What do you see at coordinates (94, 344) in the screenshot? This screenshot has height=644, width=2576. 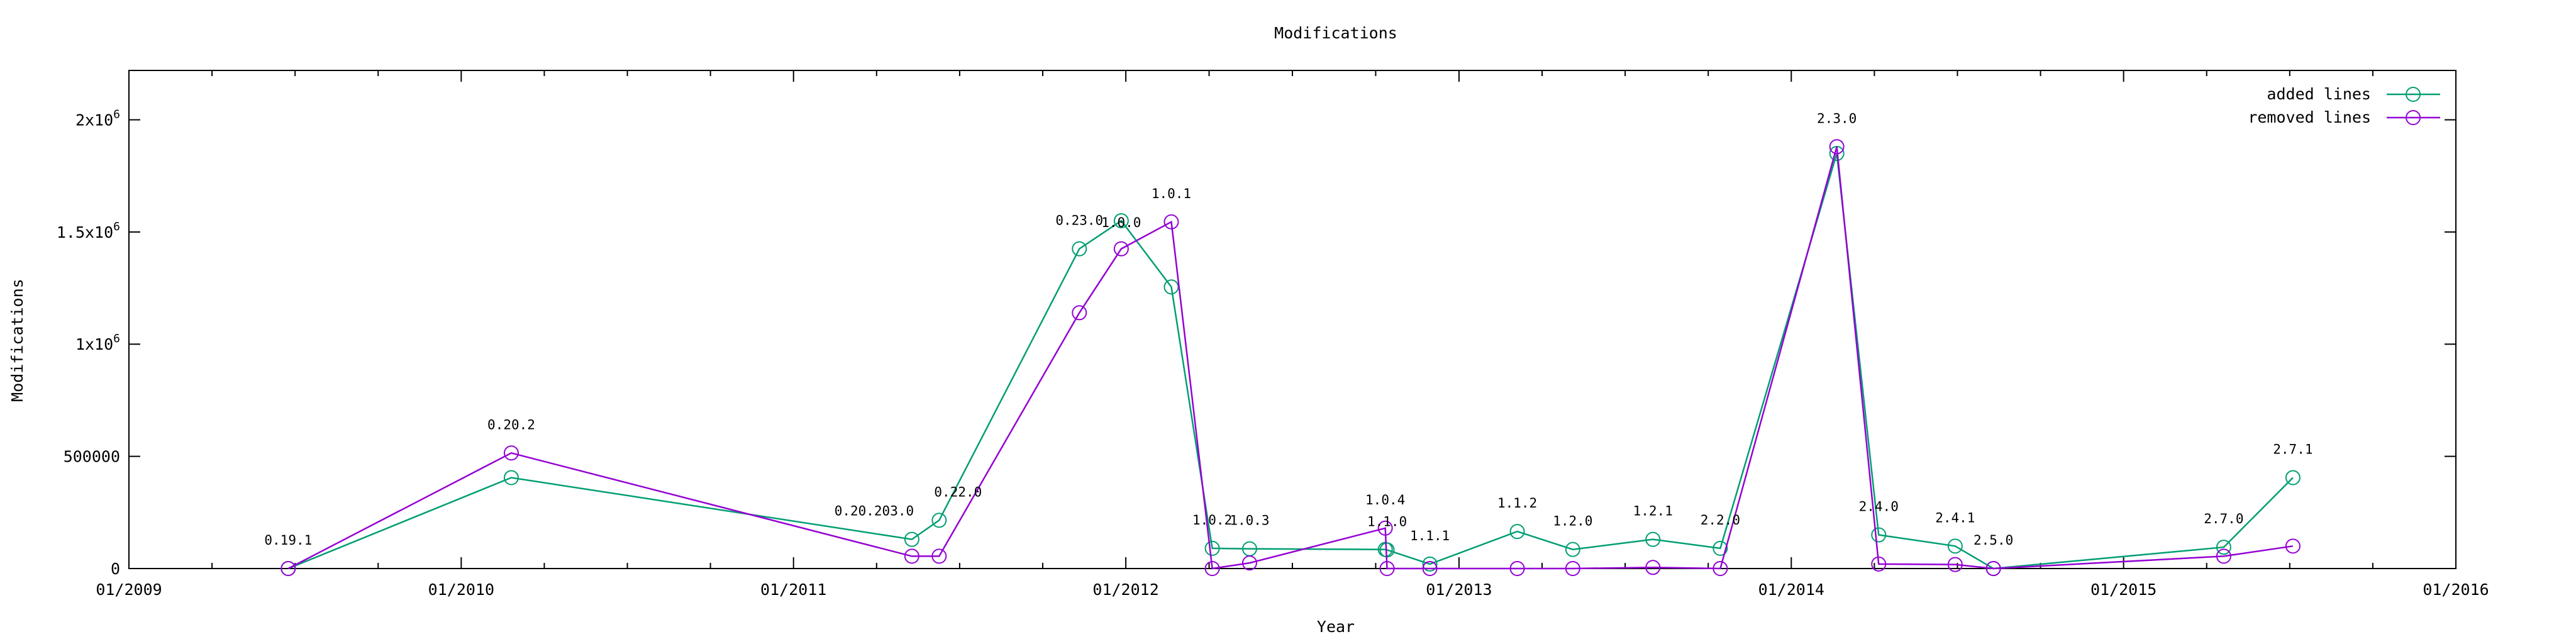 I see `y-tick-label-base: 1x10` at bounding box center [94, 344].